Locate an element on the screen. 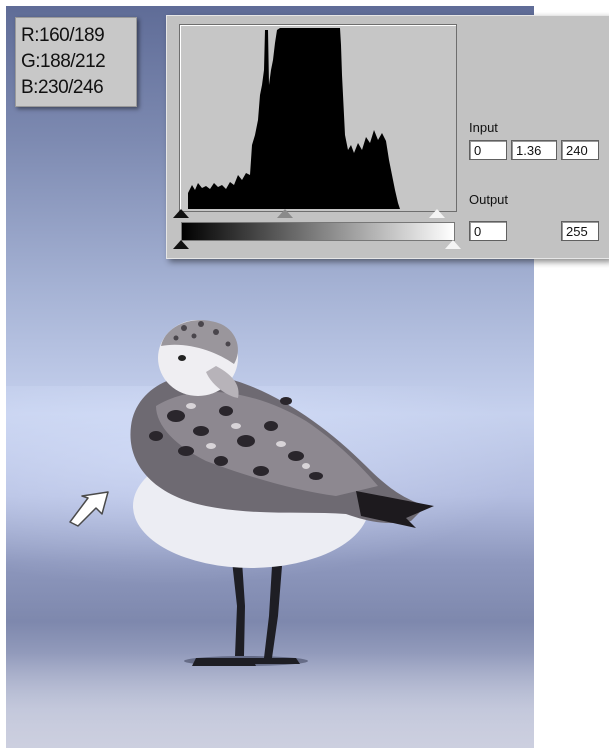 The width and height of the screenshot is (609, 748). color-readout-panel: R:160/189 G:188/212 B:230/246 is located at coordinates (76, 62).